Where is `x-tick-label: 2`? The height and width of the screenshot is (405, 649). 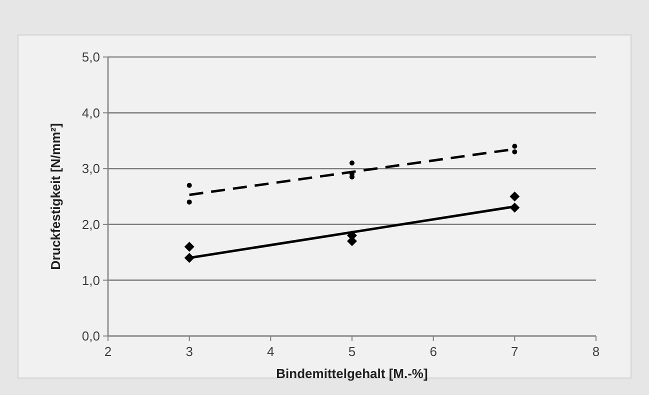 x-tick-label: 2 is located at coordinates (108, 351).